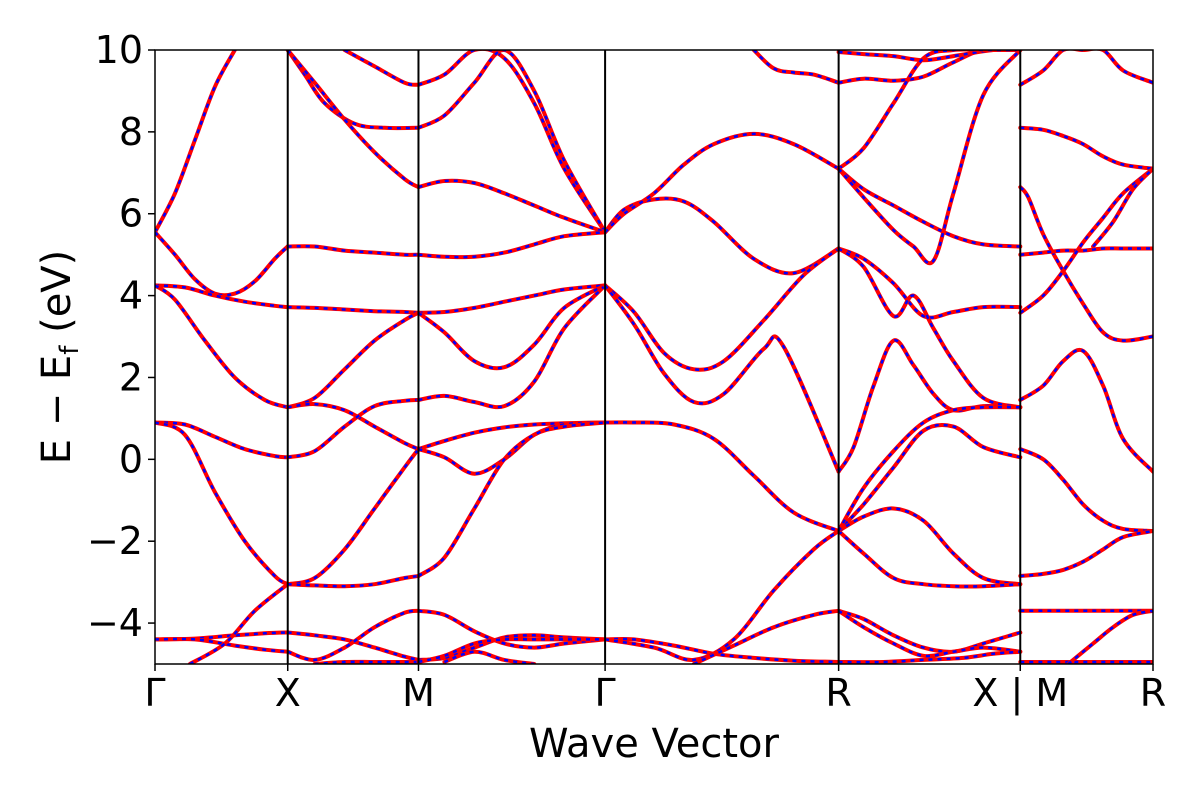 This screenshot has width=1200, height=800. What do you see at coordinates (131, 377) in the screenshot?
I see `y-tick-label: 2` at bounding box center [131, 377].